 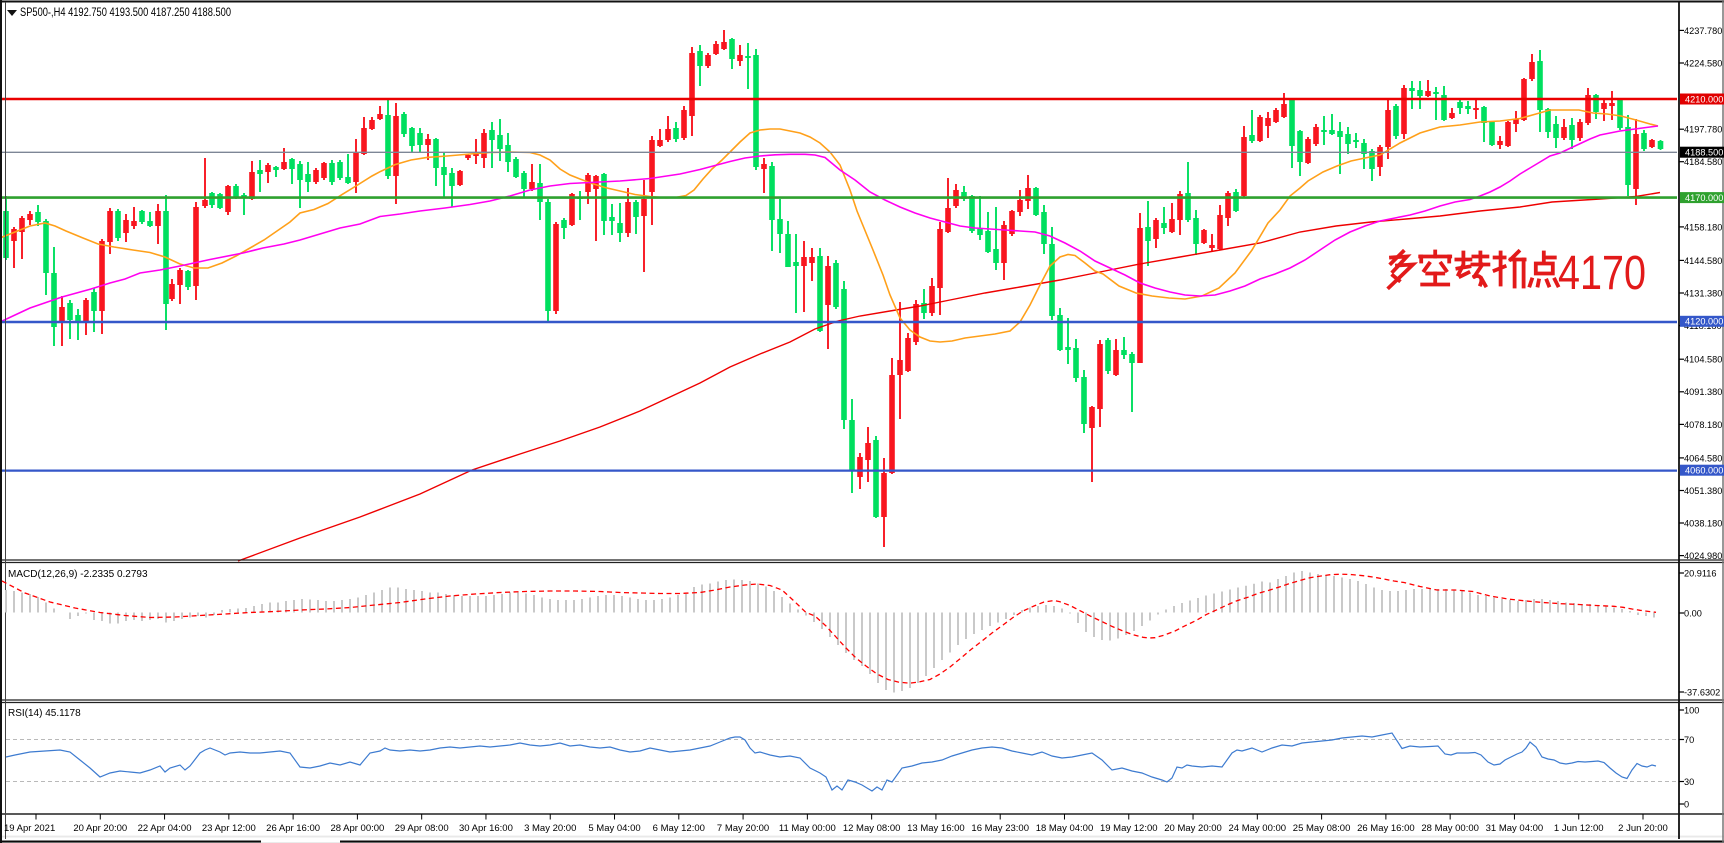 What do you see at coordinates (1689, 740) in the screenshot?
I see `svg-text: 70` at bounding box center [1689, 740].